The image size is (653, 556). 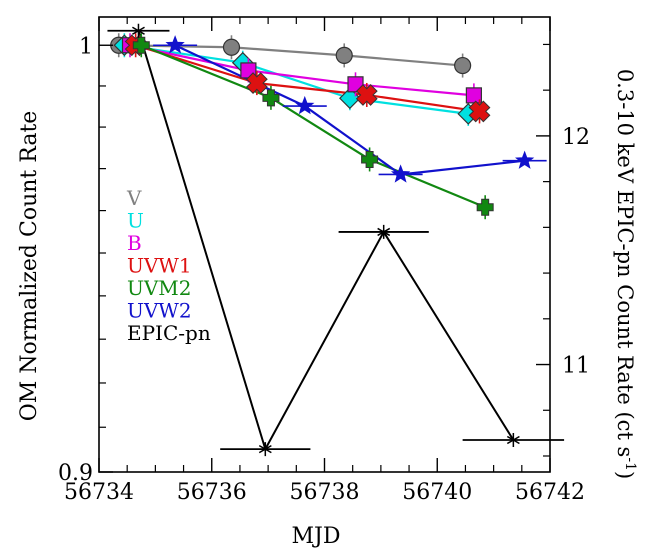 I want to click on legend-entry: B, so click(x=134, y=243).